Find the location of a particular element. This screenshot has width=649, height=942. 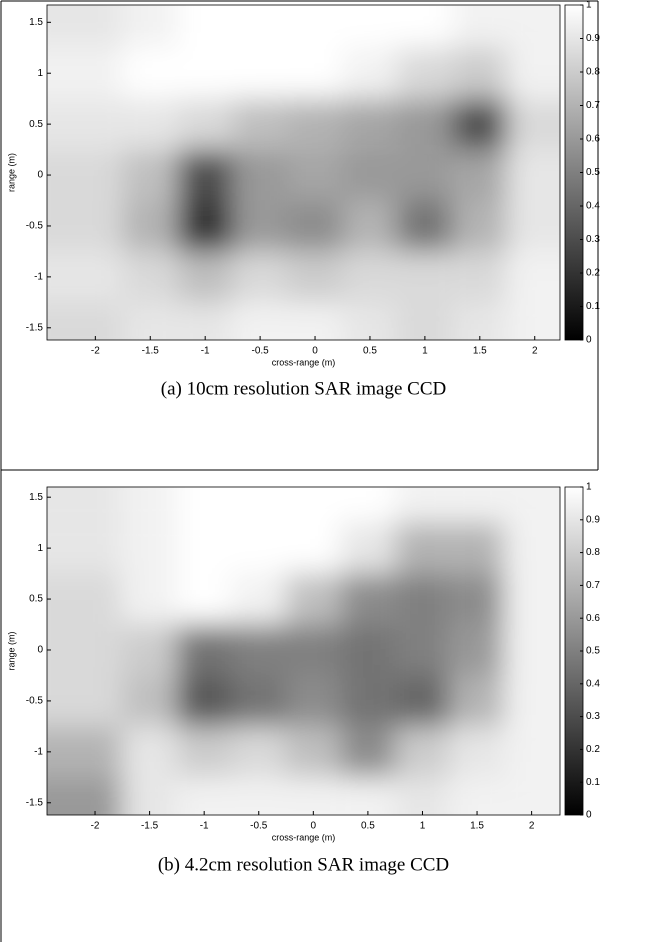

x-tick-label: -2 is located at coordinates (95, 351).